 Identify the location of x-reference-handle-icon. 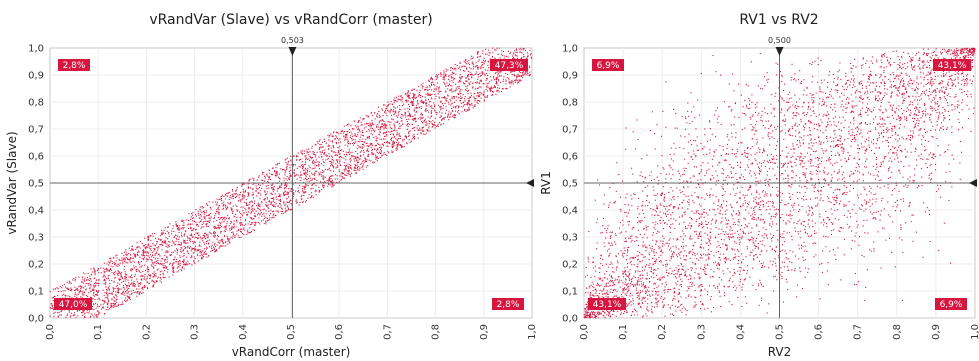
(292, 51).